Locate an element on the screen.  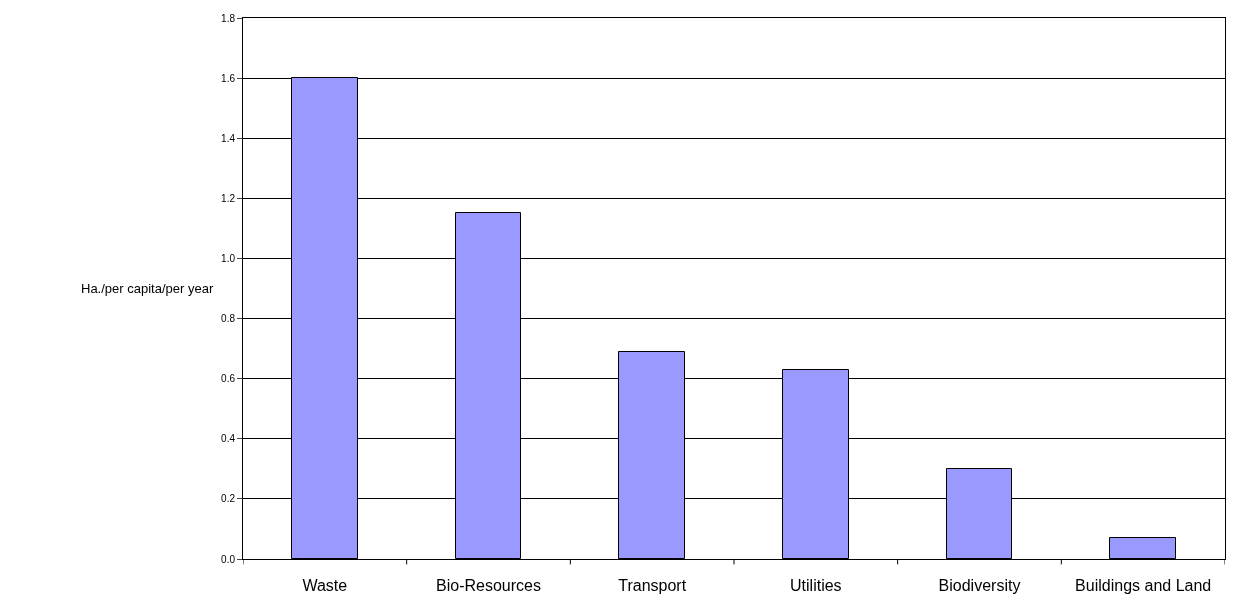
y-tick-label: 0.2 is located at coordinates (228, 499).